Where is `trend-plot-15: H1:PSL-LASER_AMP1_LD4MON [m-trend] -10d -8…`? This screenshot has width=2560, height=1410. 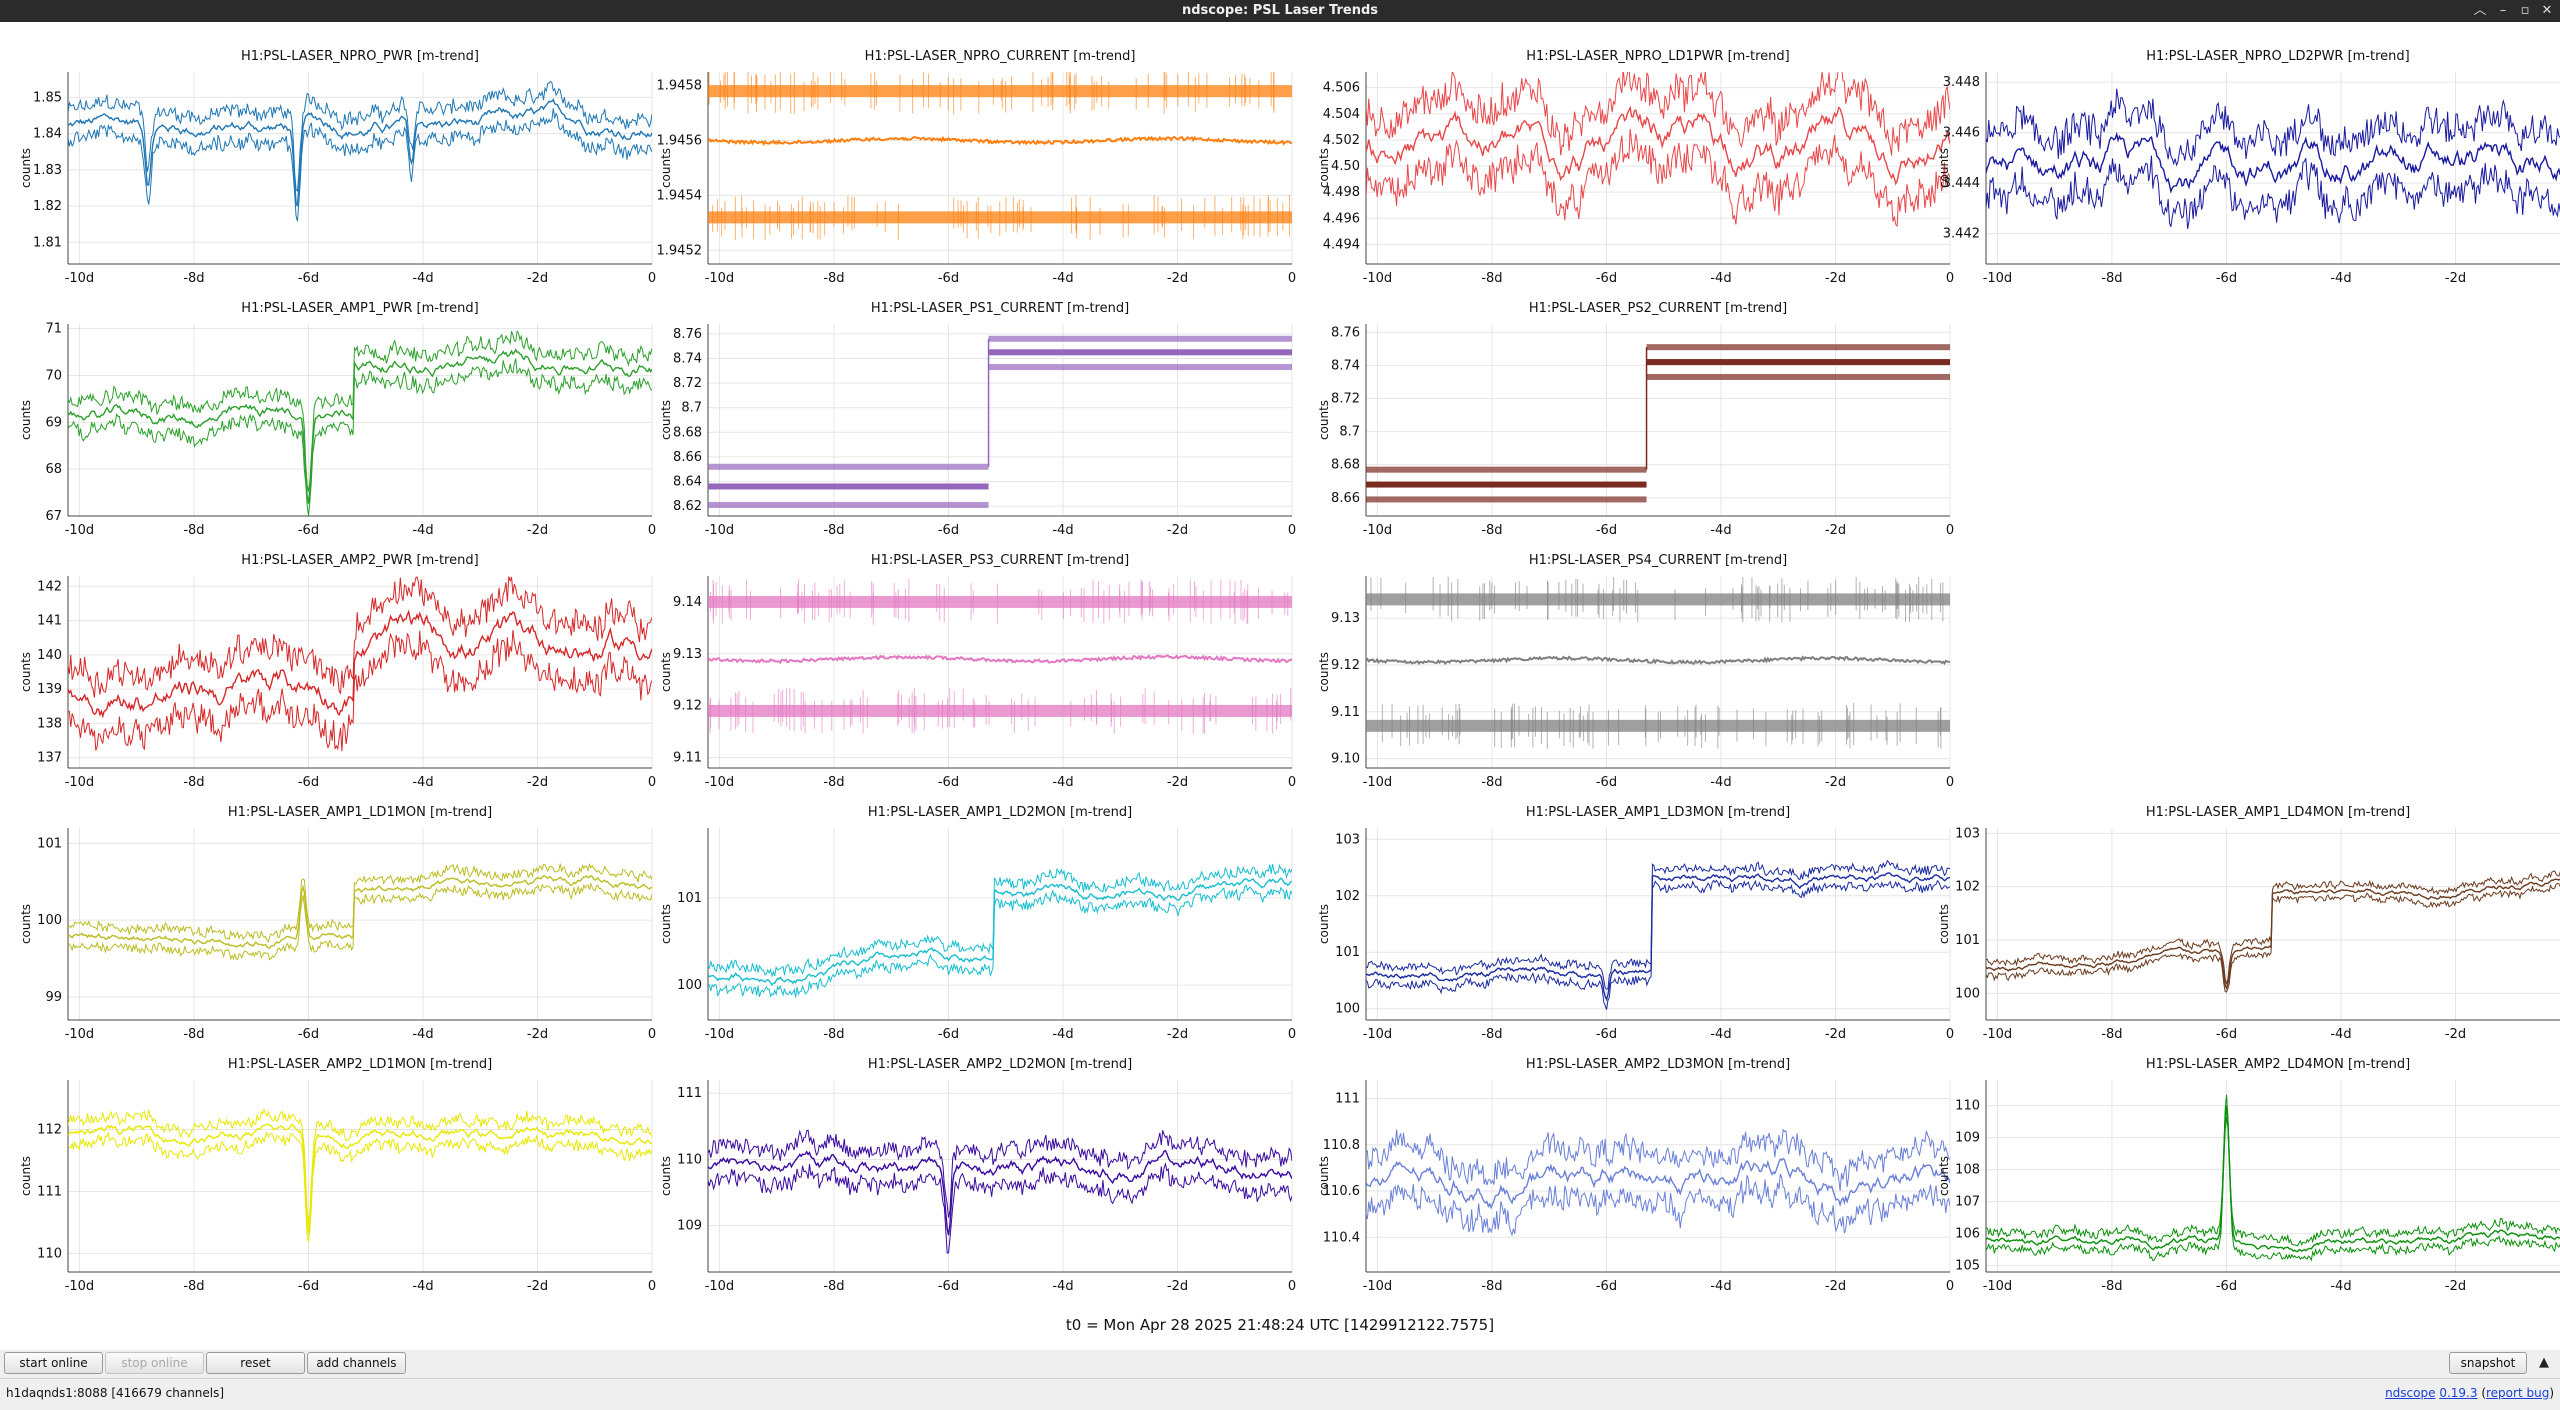
trend-plot-15: H1:PSL-LASER_AMP1_LD4MON [m-trend] -10d -8… is located at coordinates (2248, 923).